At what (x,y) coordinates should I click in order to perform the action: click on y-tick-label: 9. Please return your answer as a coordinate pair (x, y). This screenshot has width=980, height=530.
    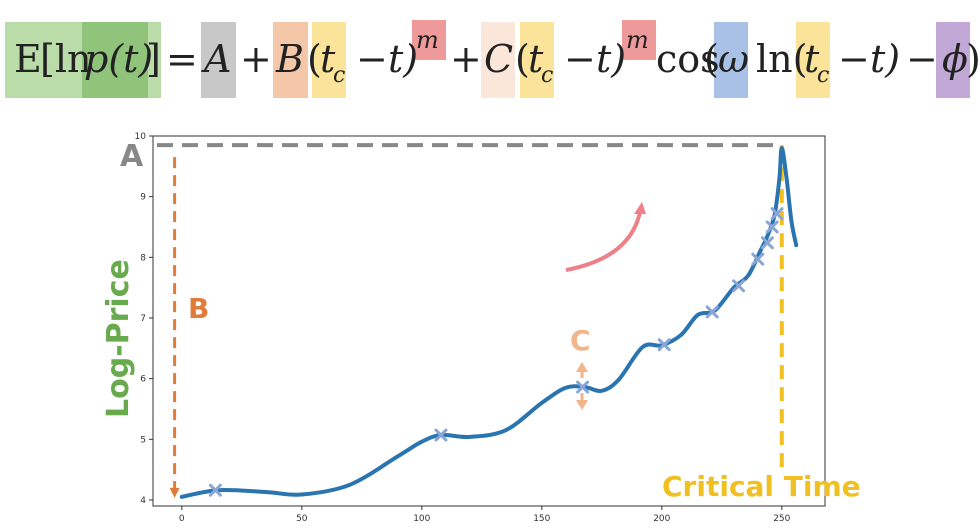
    Looking at the image, I should click on (143, 198).